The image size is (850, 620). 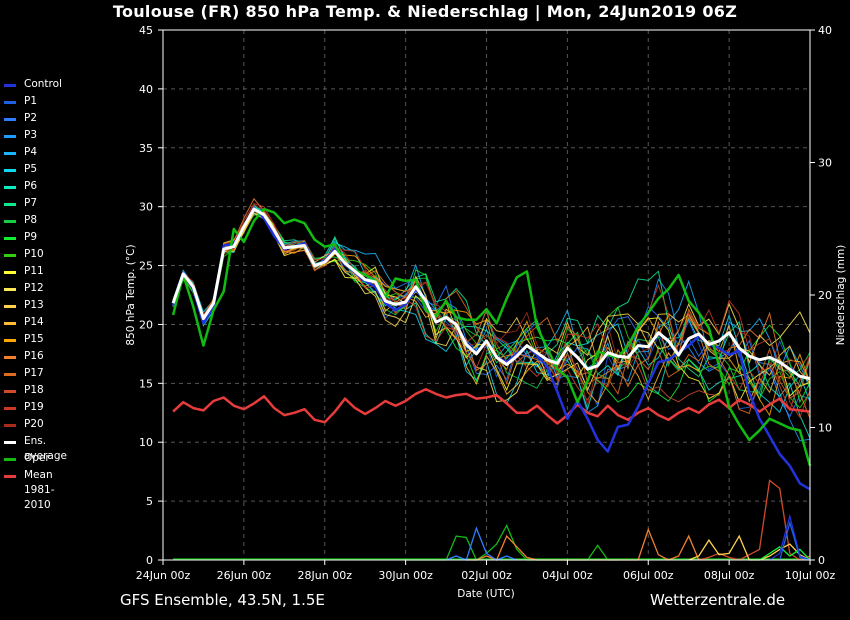 I want to click on legend-label: P1, so click(x=31, y=101).